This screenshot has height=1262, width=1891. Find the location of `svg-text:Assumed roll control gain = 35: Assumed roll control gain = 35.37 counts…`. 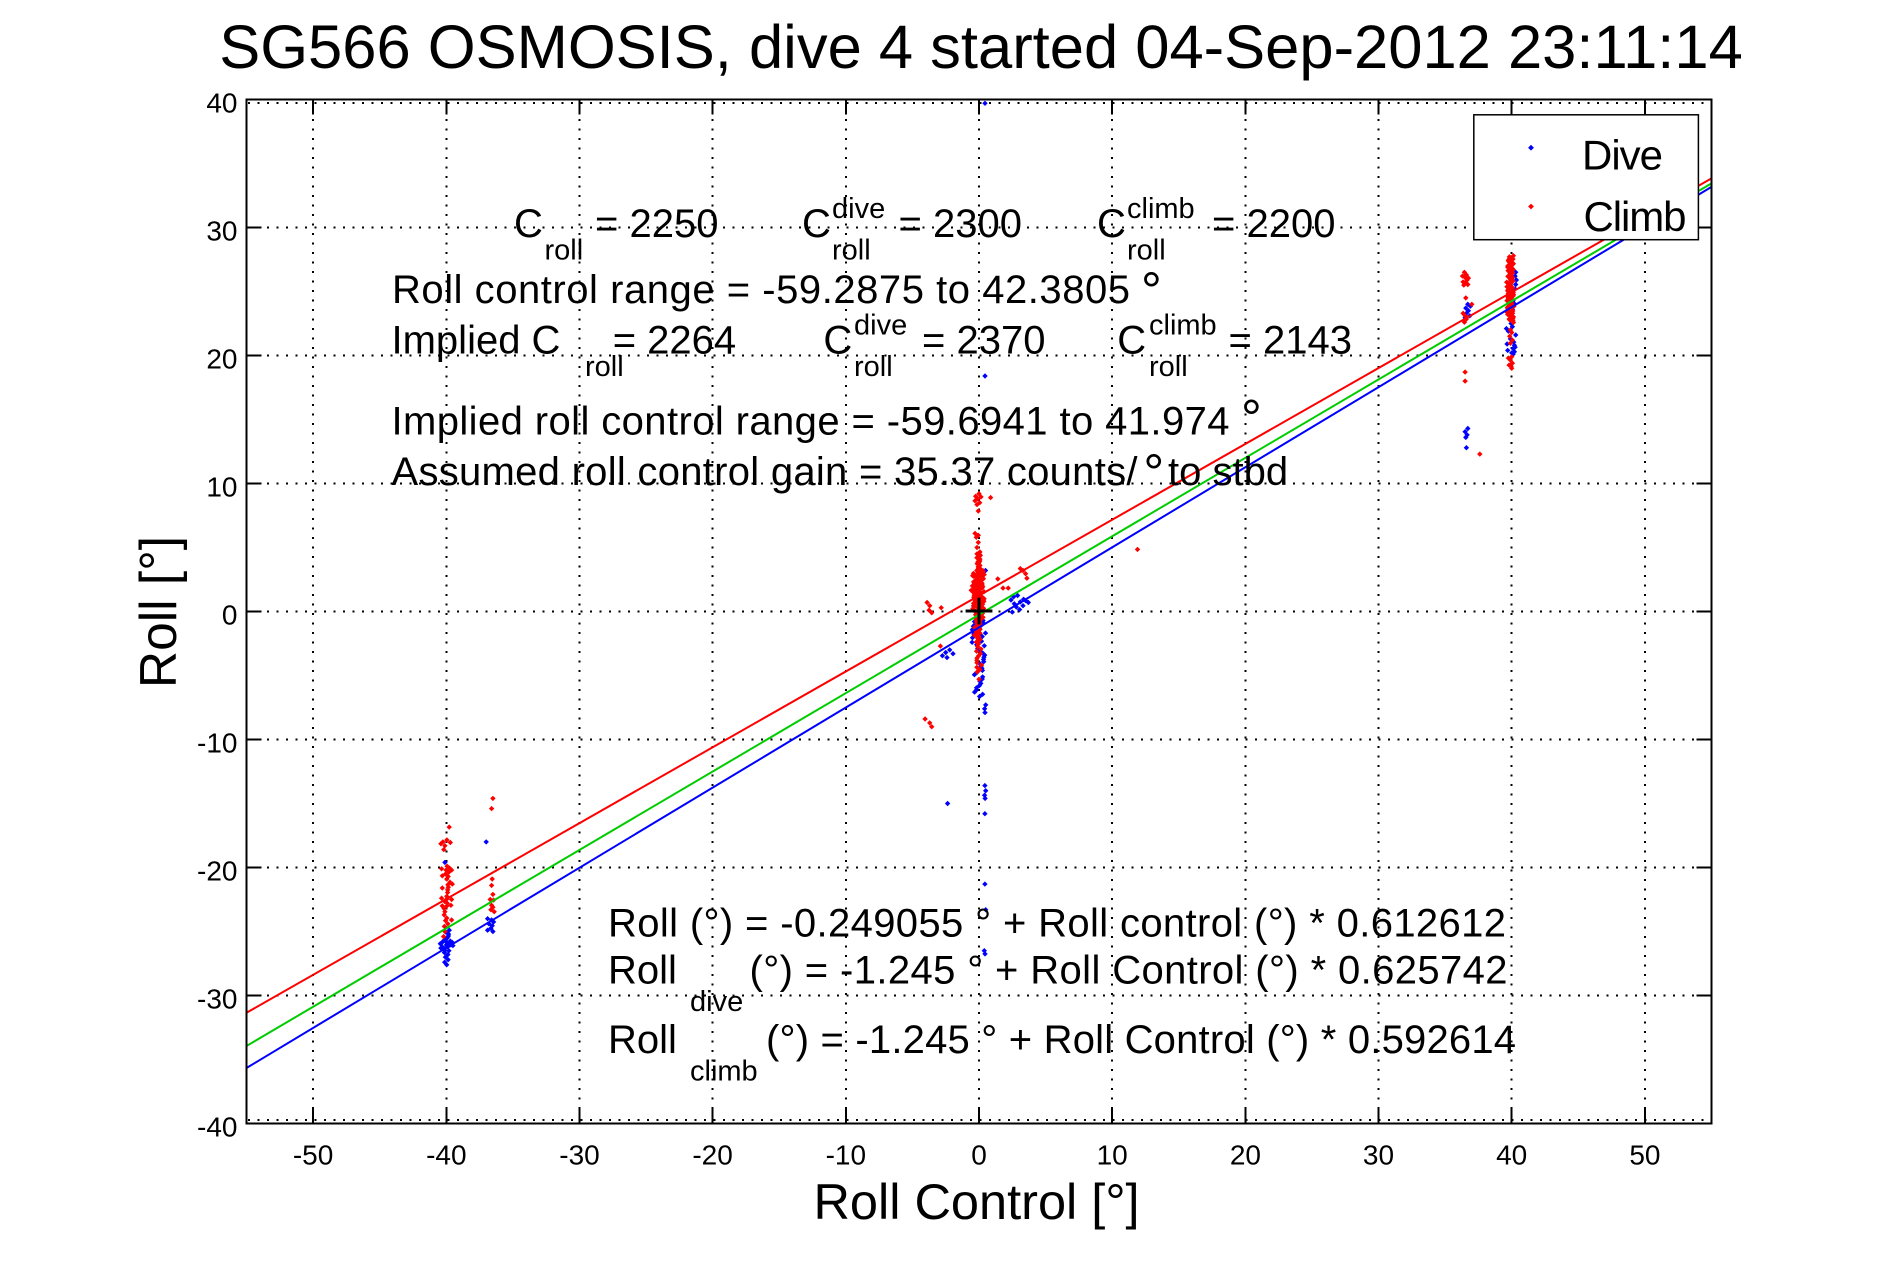

svg-text:Assumed roll control gain = 35: Assumed roll control gain = 35.37 counts… is located at coordinates (765, 472).